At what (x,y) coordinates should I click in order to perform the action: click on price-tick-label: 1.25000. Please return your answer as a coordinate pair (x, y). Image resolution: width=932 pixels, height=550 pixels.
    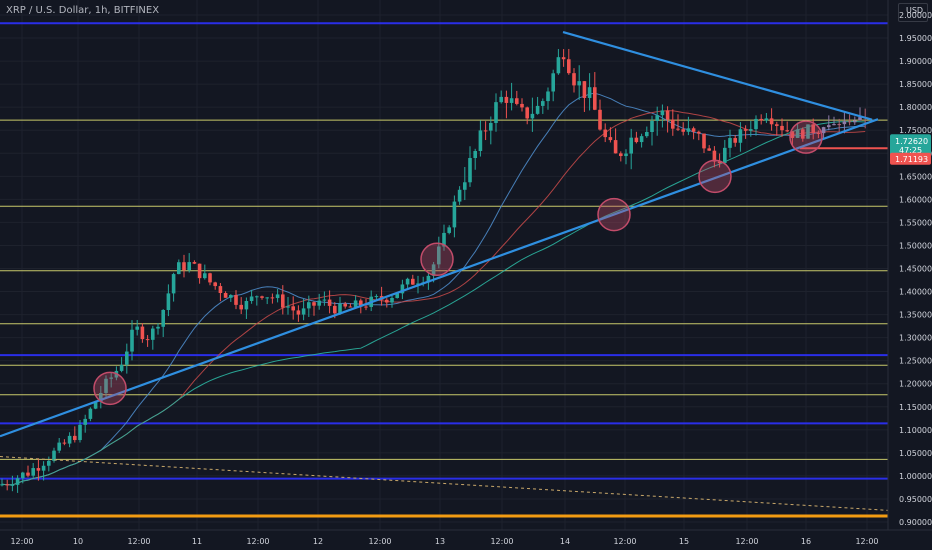
    Looking at the image, I should click on (915, 361).